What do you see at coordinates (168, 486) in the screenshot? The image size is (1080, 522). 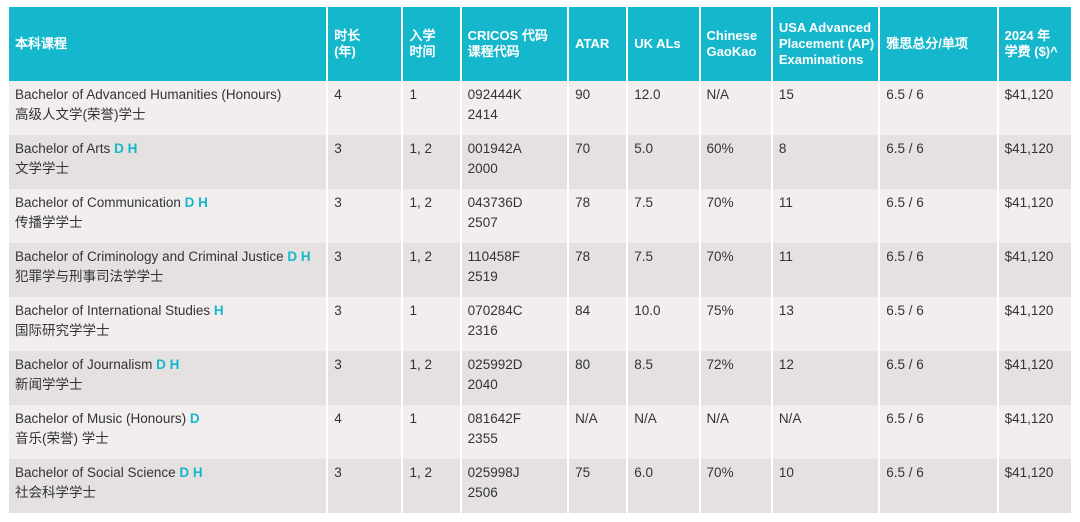 I see `cell-course: Bachelor of Social Science D H 社会科学学士` at bounding box center [168, 486].